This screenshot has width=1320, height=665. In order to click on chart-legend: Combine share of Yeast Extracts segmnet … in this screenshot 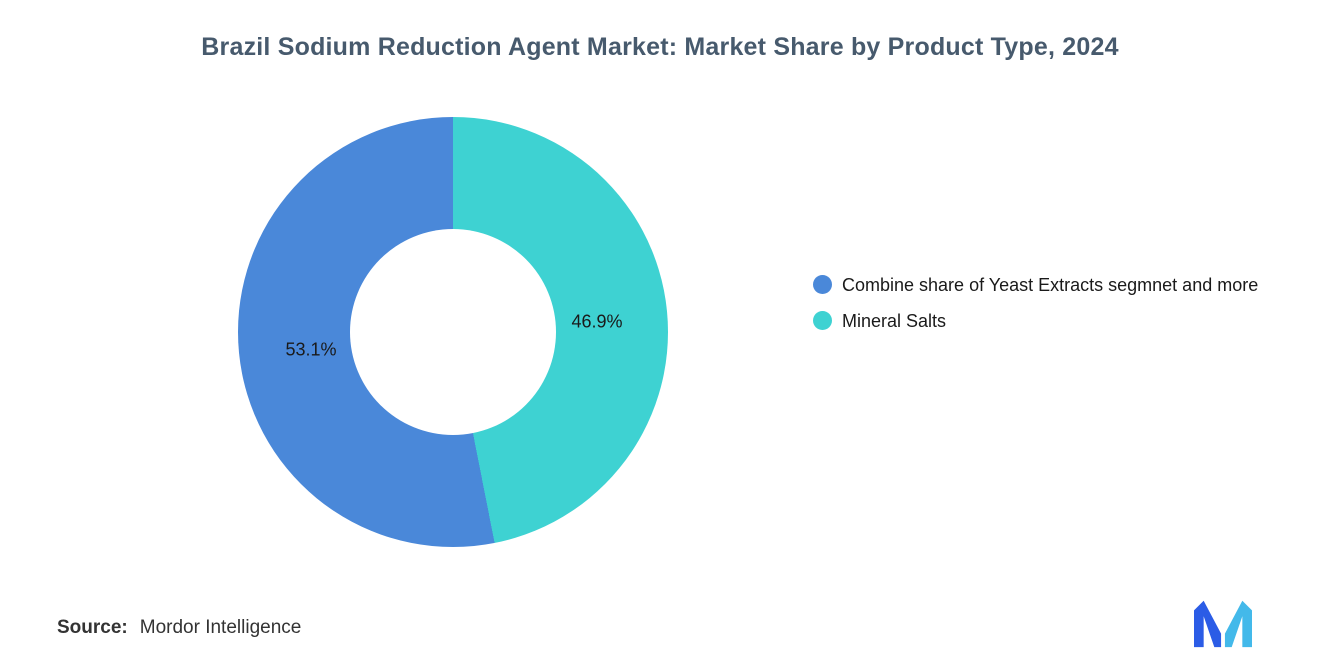, I will do `click(1043, 307)`.